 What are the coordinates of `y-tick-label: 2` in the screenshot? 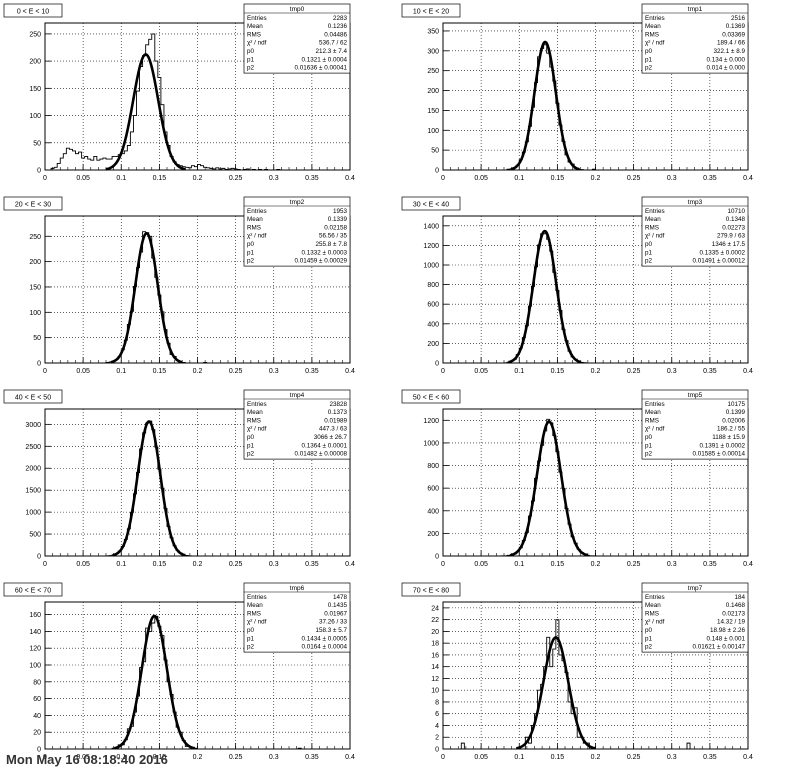 It's located at (437, 738).